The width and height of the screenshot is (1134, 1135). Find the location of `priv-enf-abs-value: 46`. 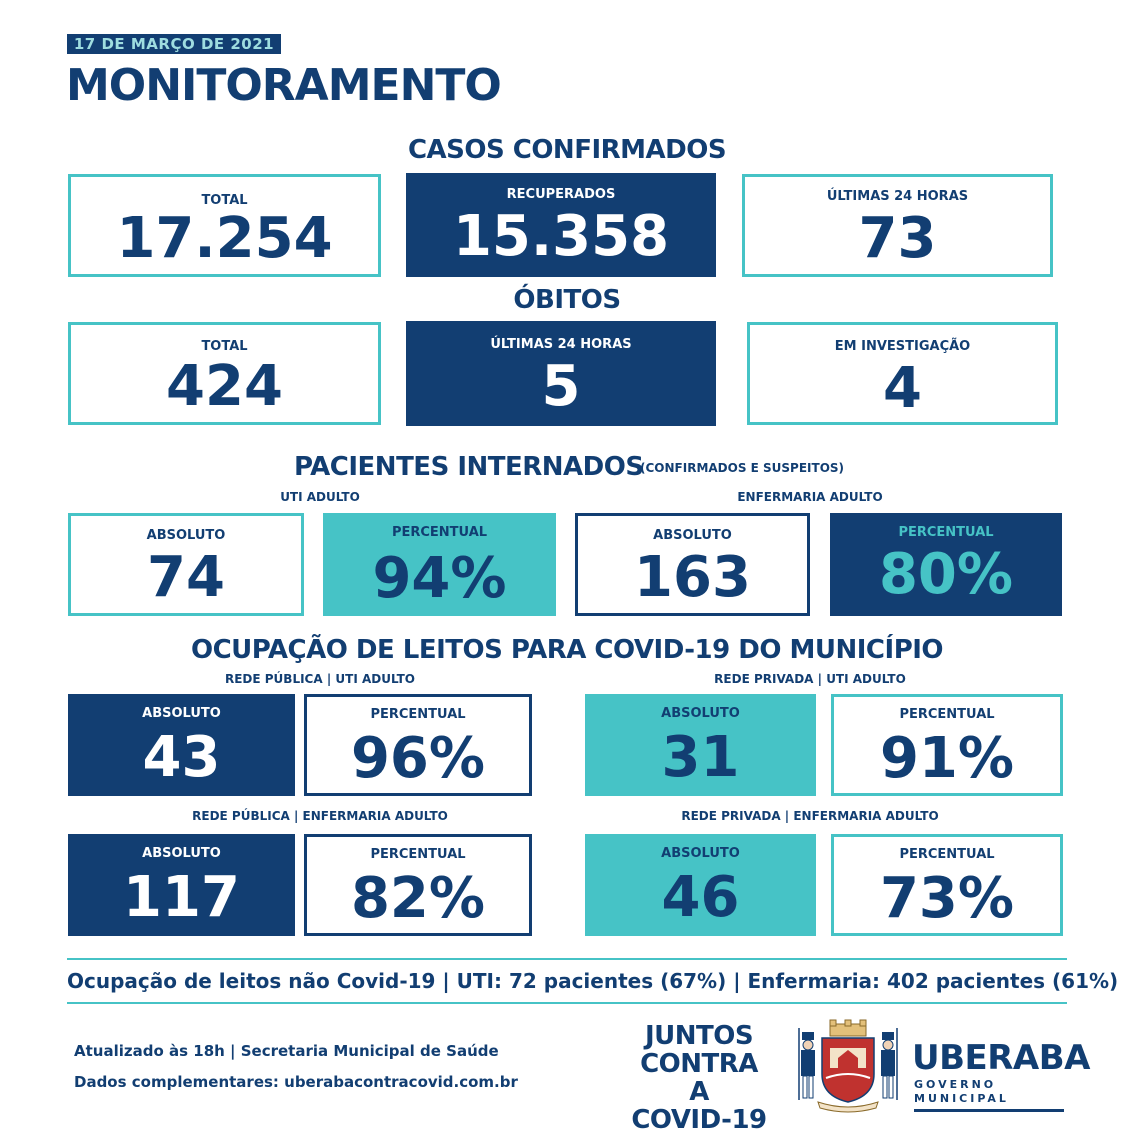

priv-enf-abs-value: 46 is located at coordinates (700, 897).